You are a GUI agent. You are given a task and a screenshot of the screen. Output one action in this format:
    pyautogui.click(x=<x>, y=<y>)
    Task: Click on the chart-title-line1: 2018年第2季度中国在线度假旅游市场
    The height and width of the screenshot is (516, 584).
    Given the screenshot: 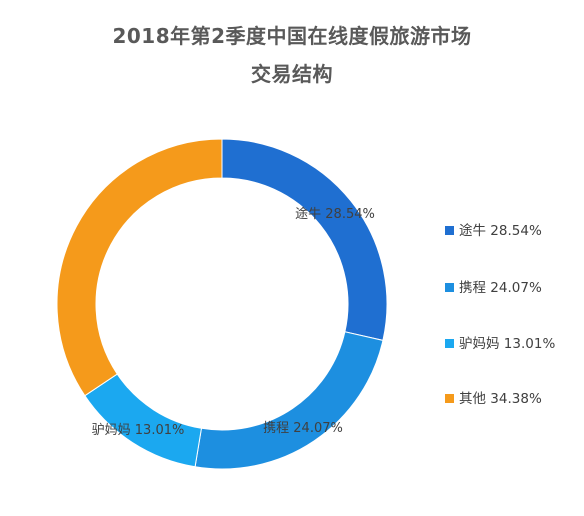 What is the action you would take?
    pyautogui.click(x=292, y=36)
    